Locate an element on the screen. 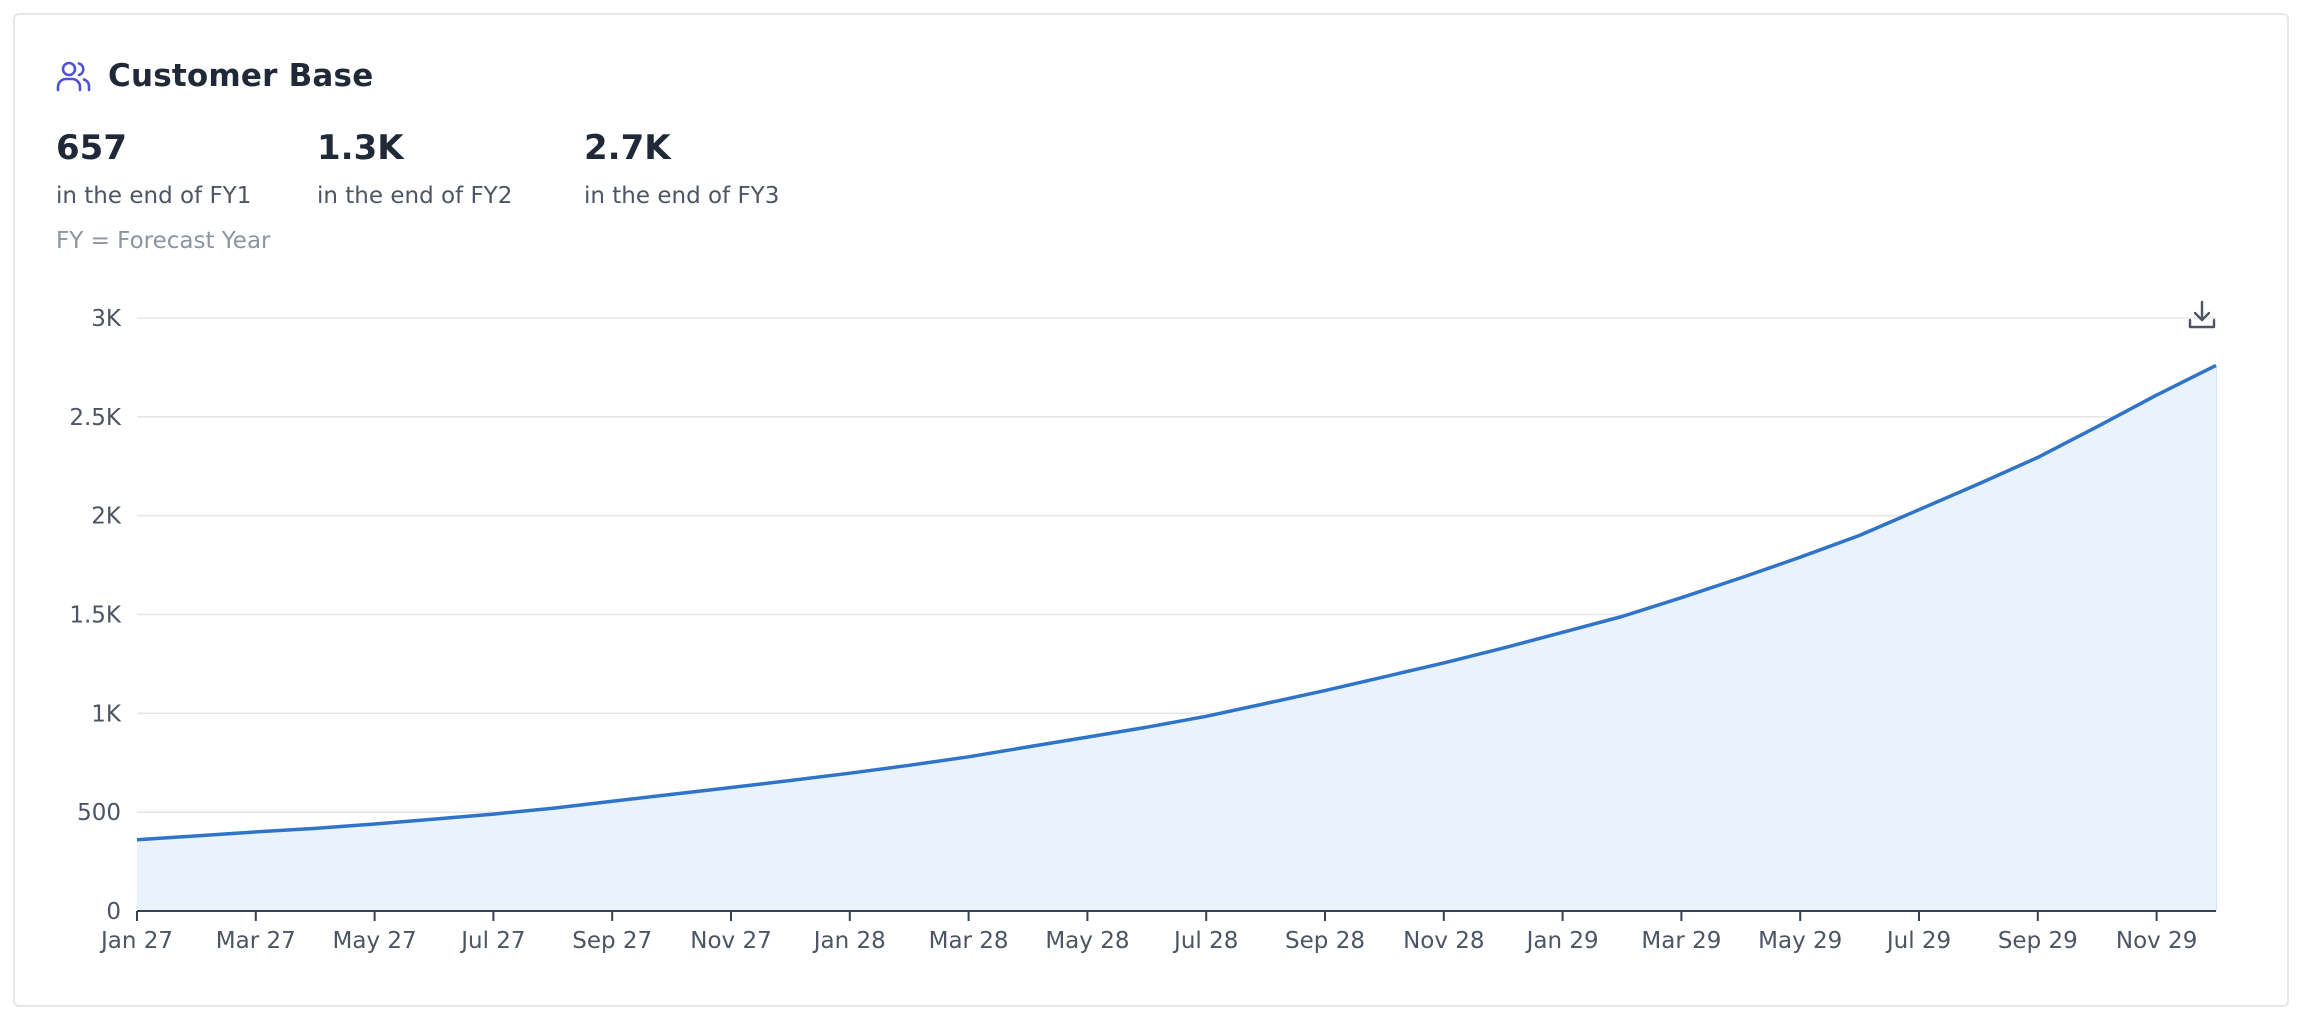  x-tick-label: Sep 27 is located at coordinates (612, 941).